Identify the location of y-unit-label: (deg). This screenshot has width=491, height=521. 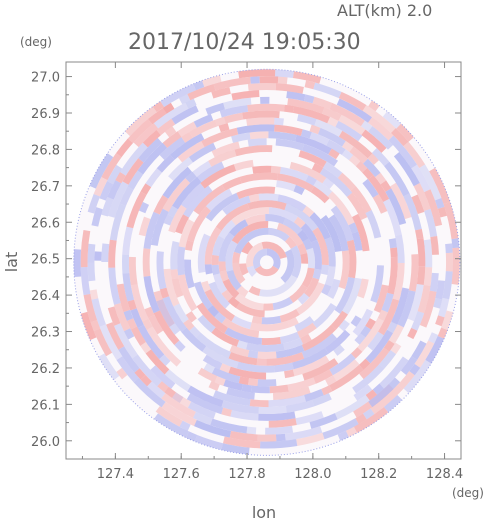
(36, 42).